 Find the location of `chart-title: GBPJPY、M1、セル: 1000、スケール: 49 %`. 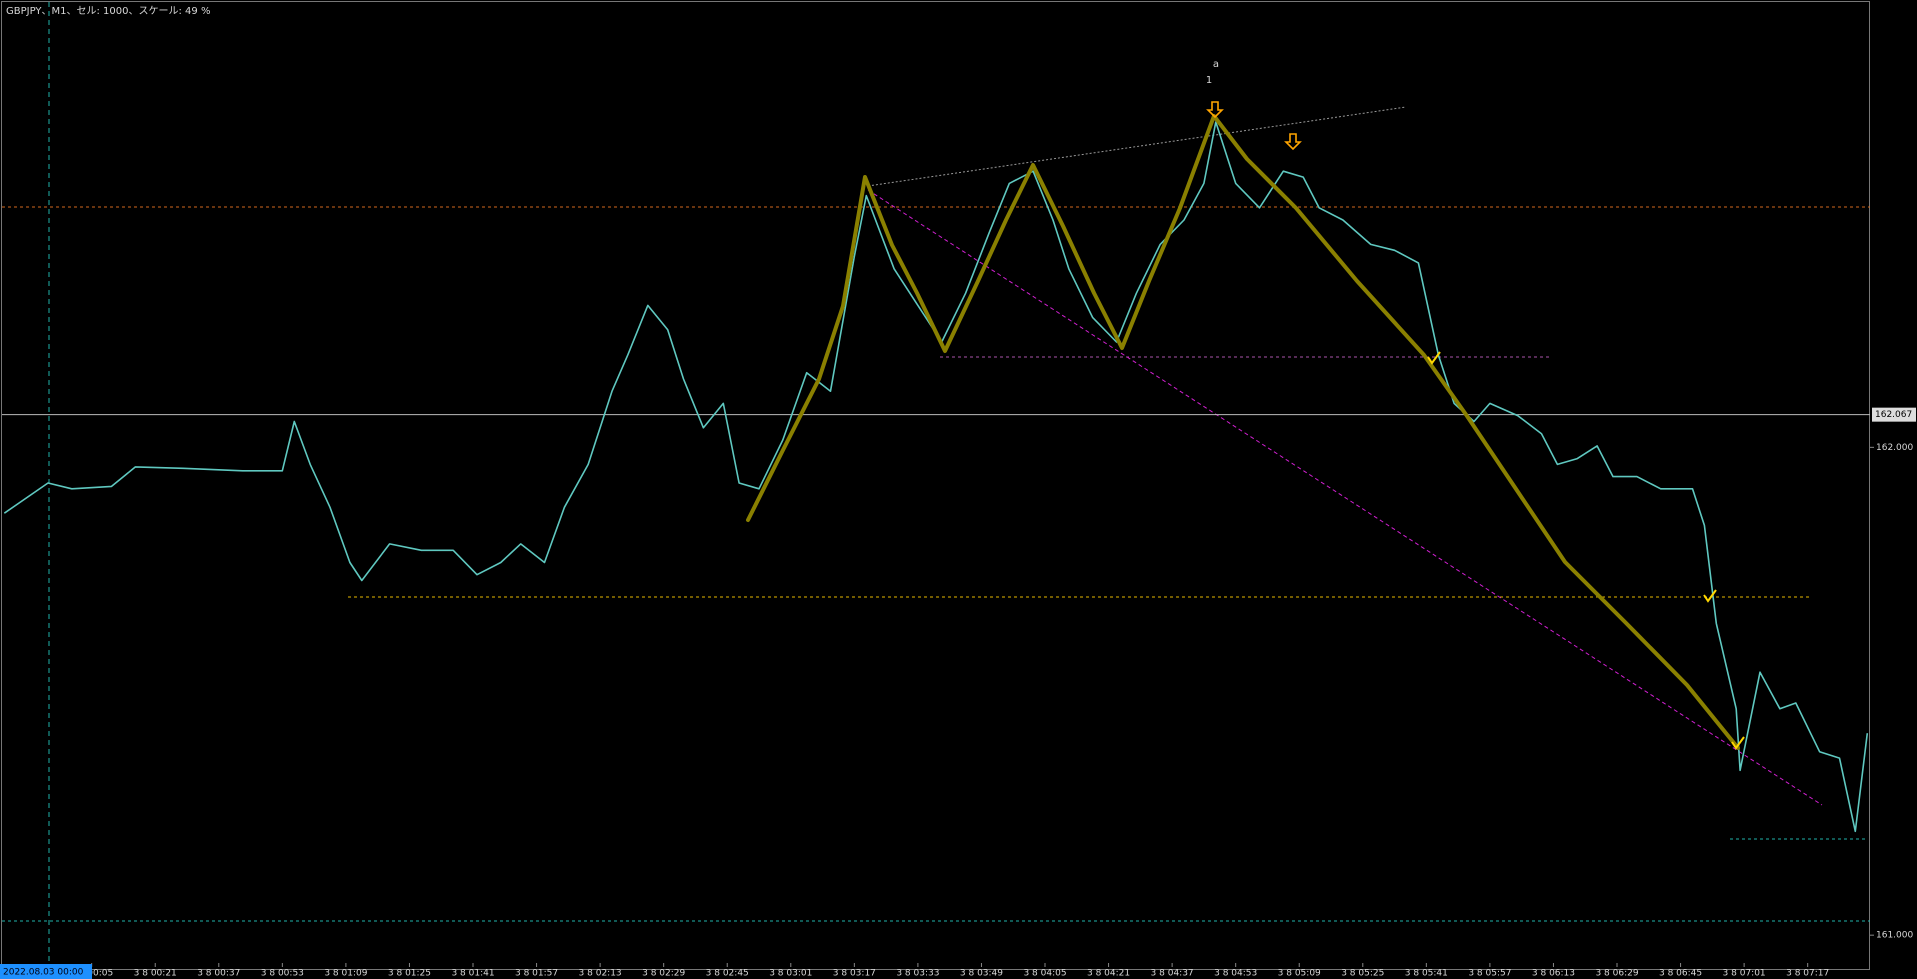

chart-title: GBPJPY、M1、セル: 1000、スケール: 49 % is located at coordinates (108, 11).